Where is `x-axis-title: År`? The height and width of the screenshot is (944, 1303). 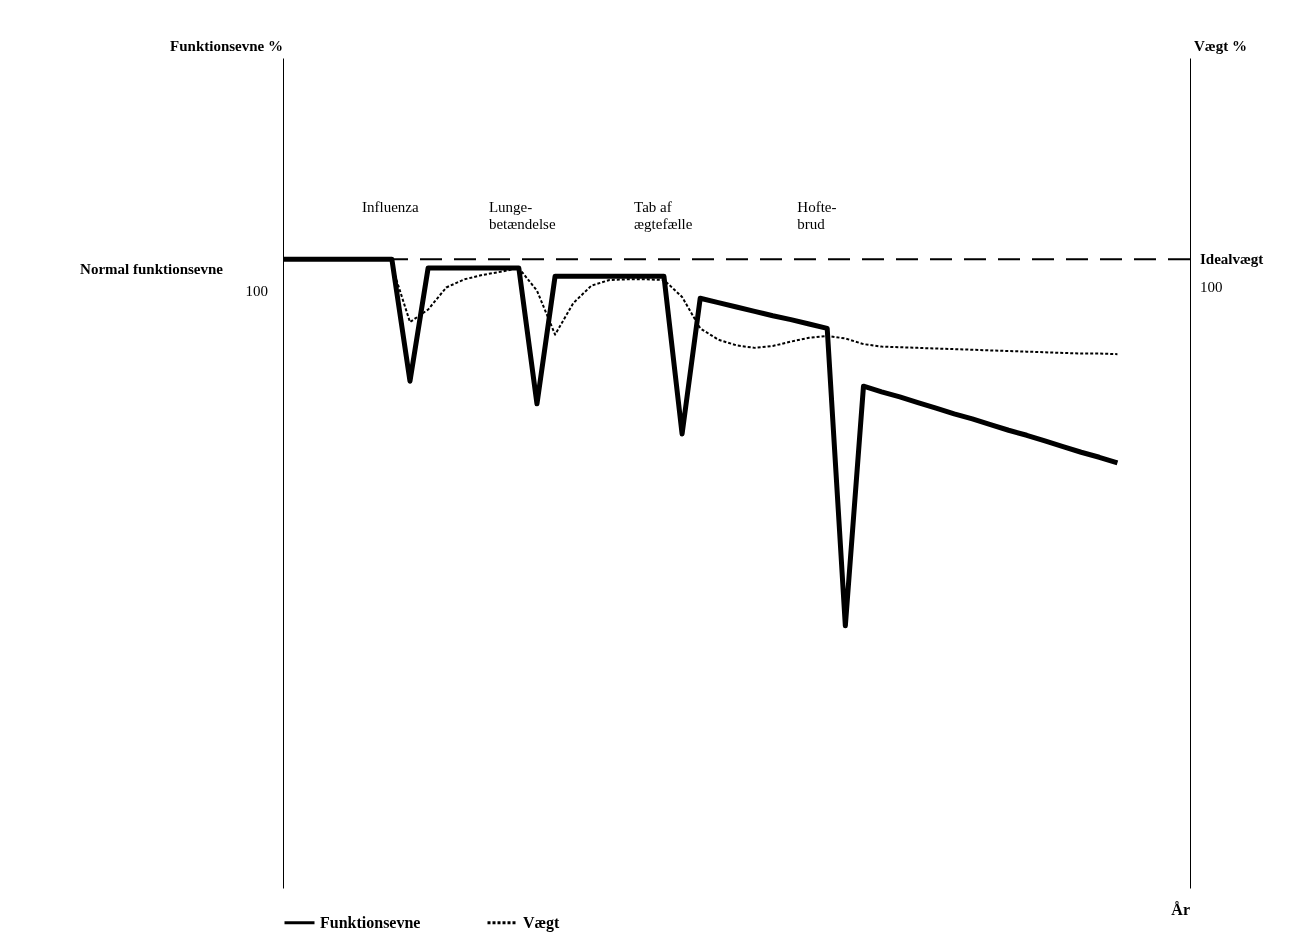
x-axis-title: År is located at coordinates (1180, 909).